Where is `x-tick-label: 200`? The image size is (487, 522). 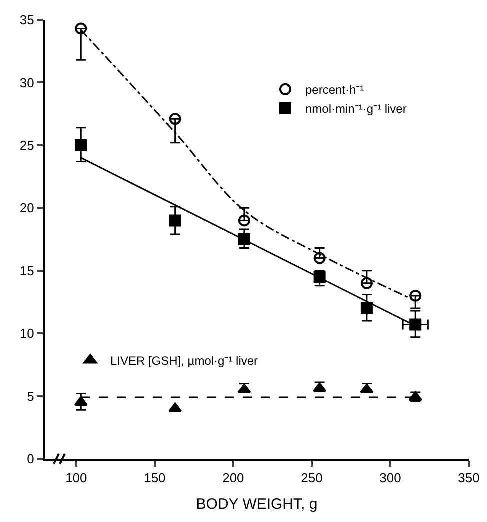
x-tick-label: 200 is located at coordinates (233, 478).